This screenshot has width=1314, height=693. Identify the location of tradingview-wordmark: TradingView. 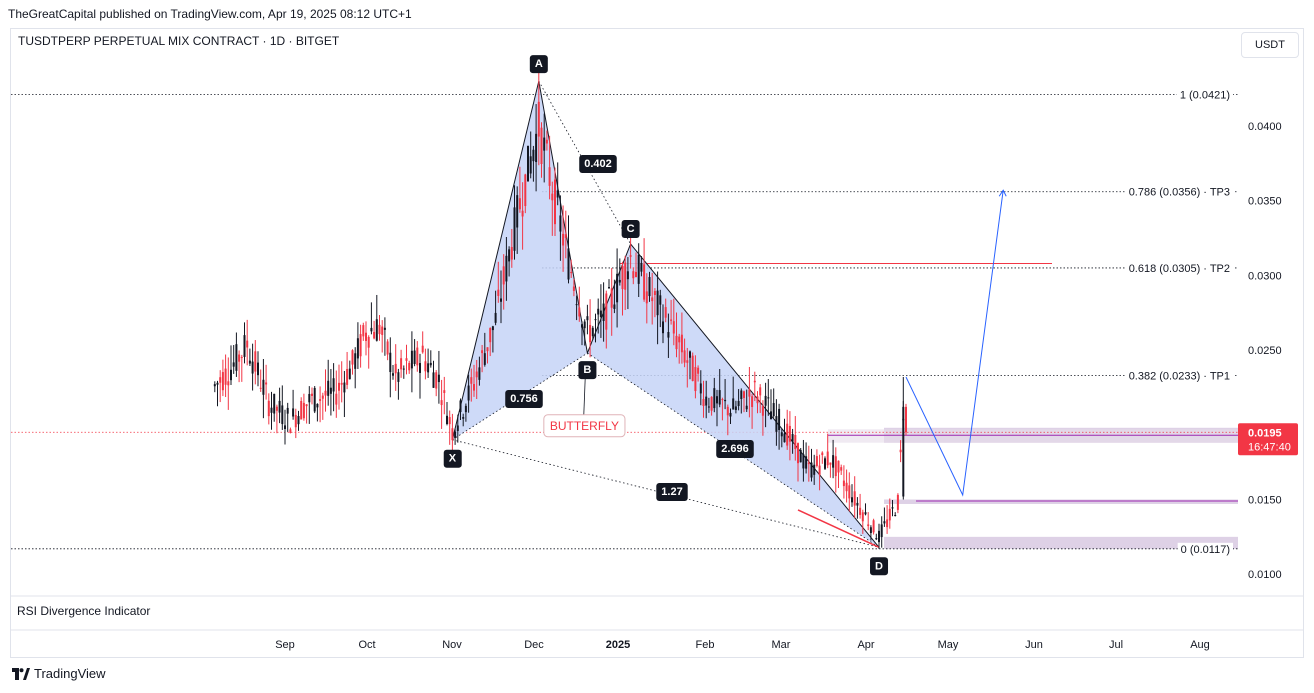
(70, 673).